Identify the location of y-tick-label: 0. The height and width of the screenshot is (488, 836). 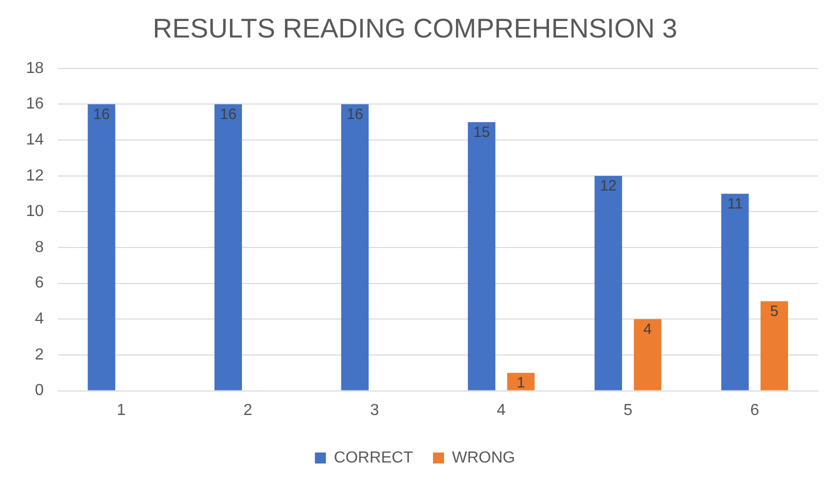
(39, 391).